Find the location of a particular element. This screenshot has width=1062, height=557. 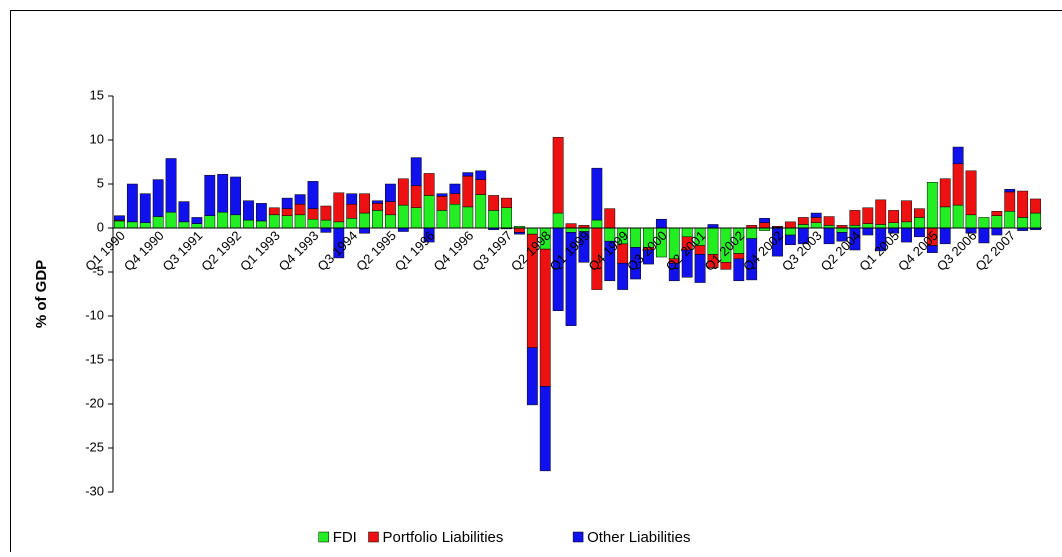

y-tick-label: 10 is located at coordinates (97, 138).